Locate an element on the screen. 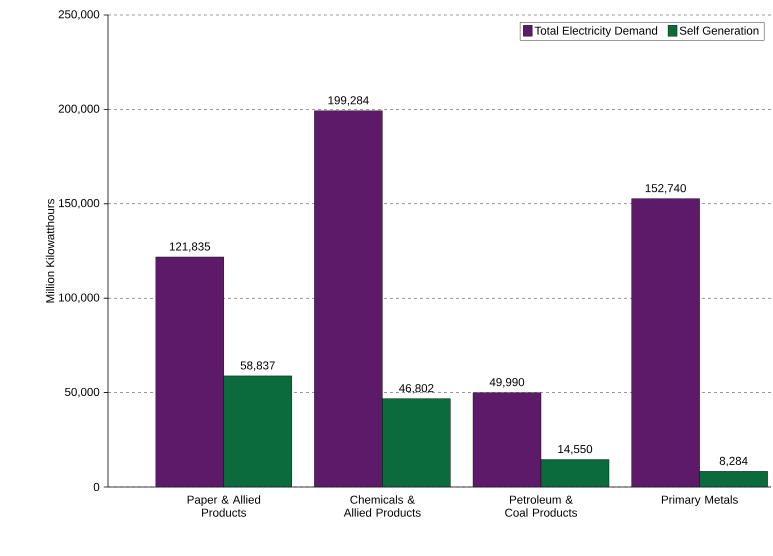  x-tick-label: Petroleum & Coal Products is located at coordinates (541, 506).